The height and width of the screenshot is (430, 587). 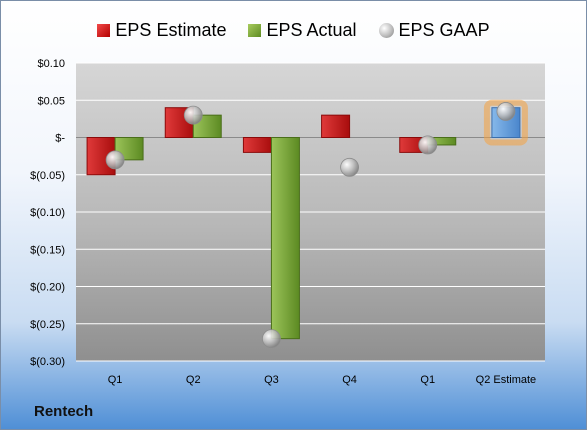 What do you see at coordinates (444, 29) in the screenshot?
I see `legend-label-gaap: EPS GAAP` at bounding box center [444, 29].